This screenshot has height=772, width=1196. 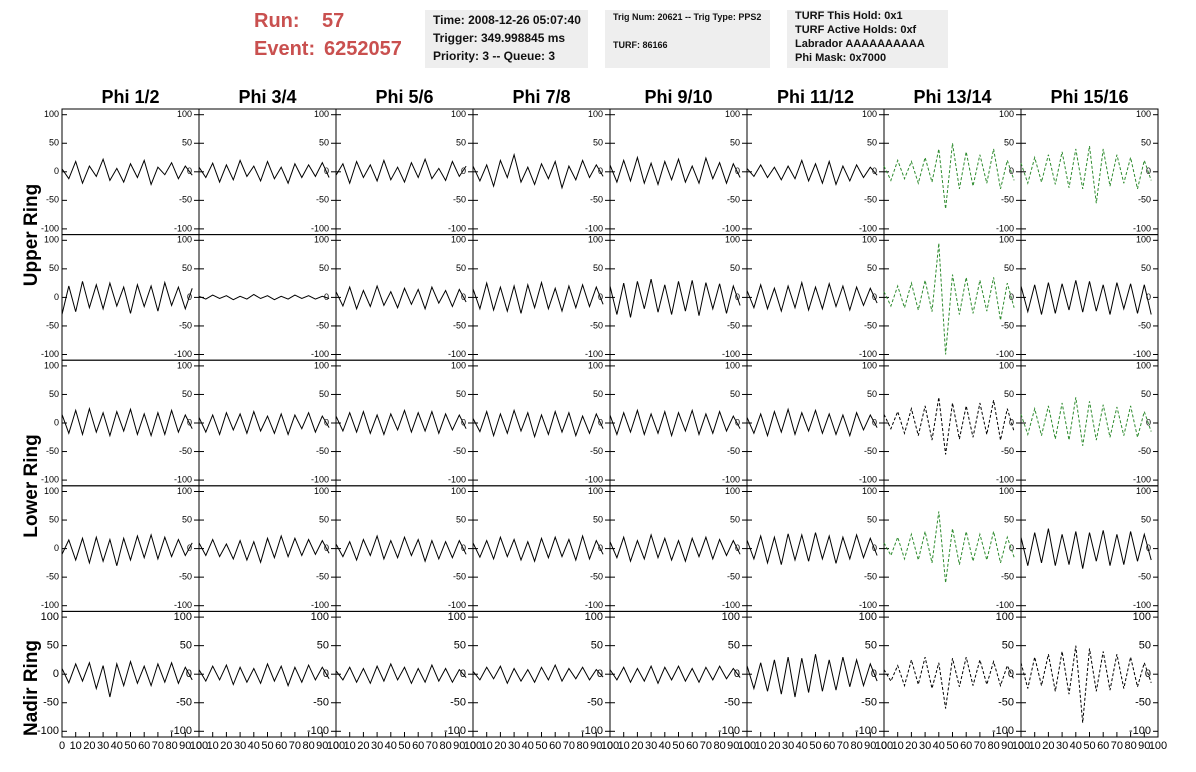 I want to click on x-tick-label: 50, so click(x=130, y=746).